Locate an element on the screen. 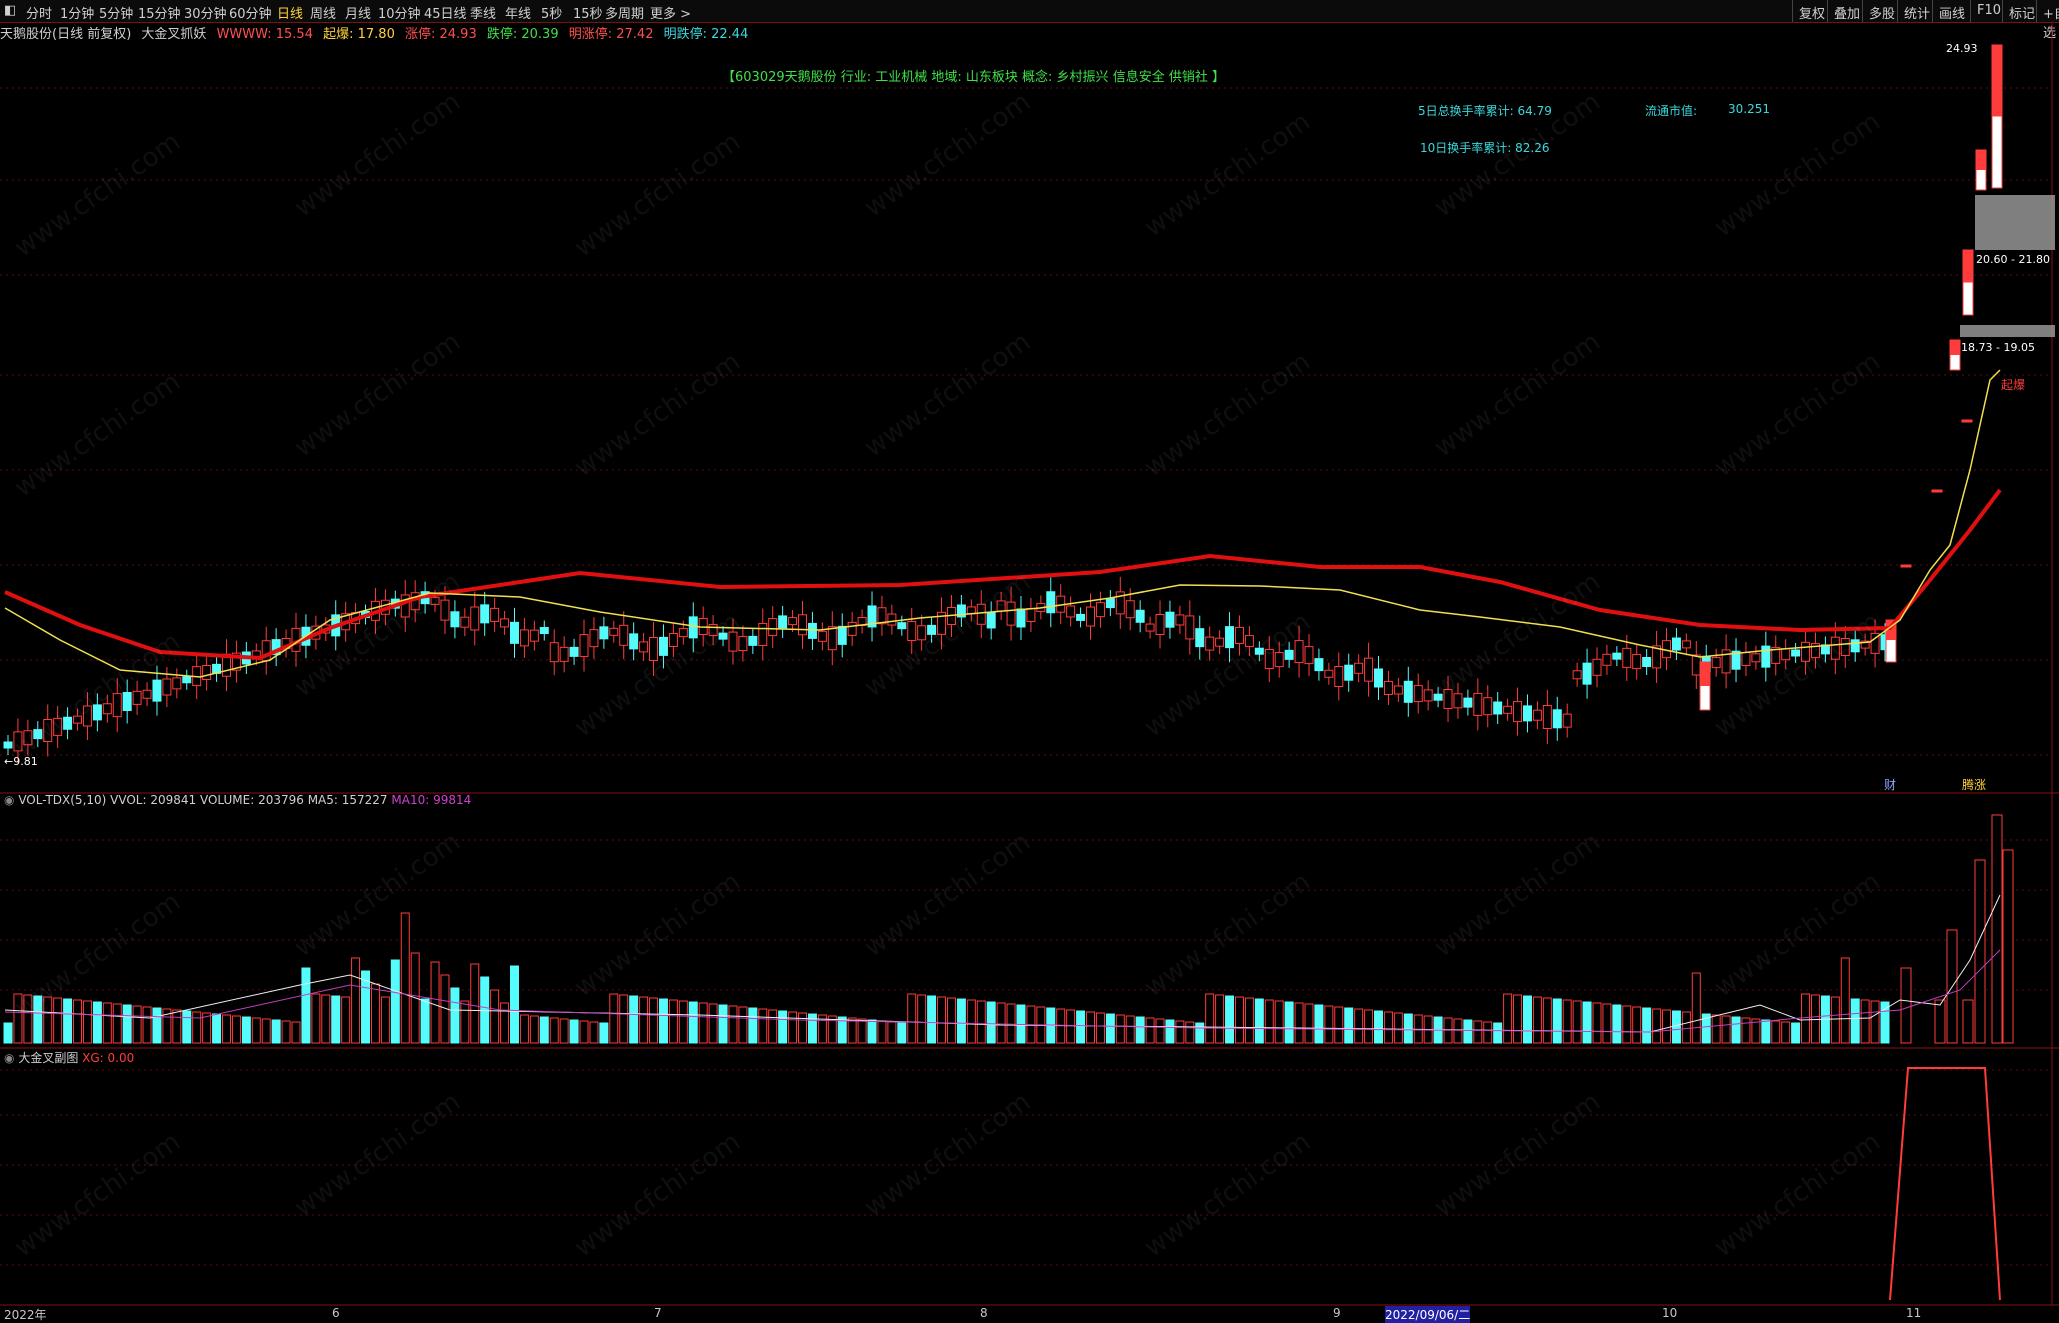 The image size is (2059, 1323). period-tab-15: 多周期 is located at coordinates (625, 14).